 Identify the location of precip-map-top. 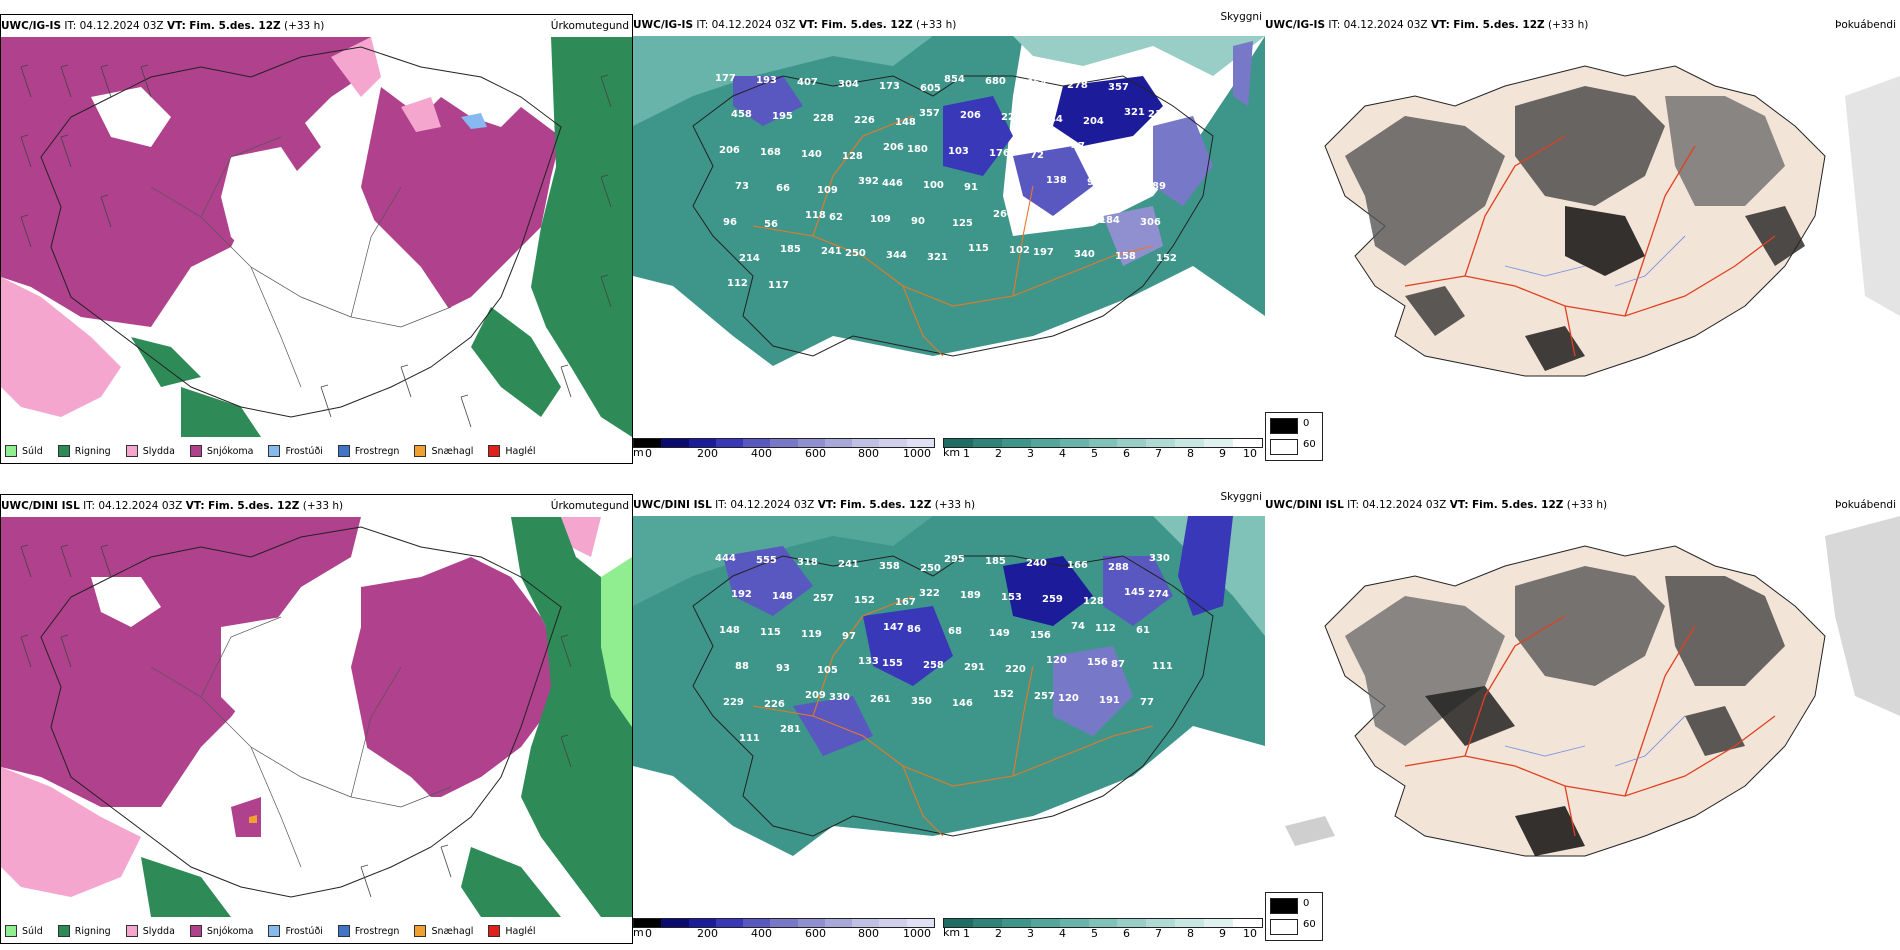
(316, 237).